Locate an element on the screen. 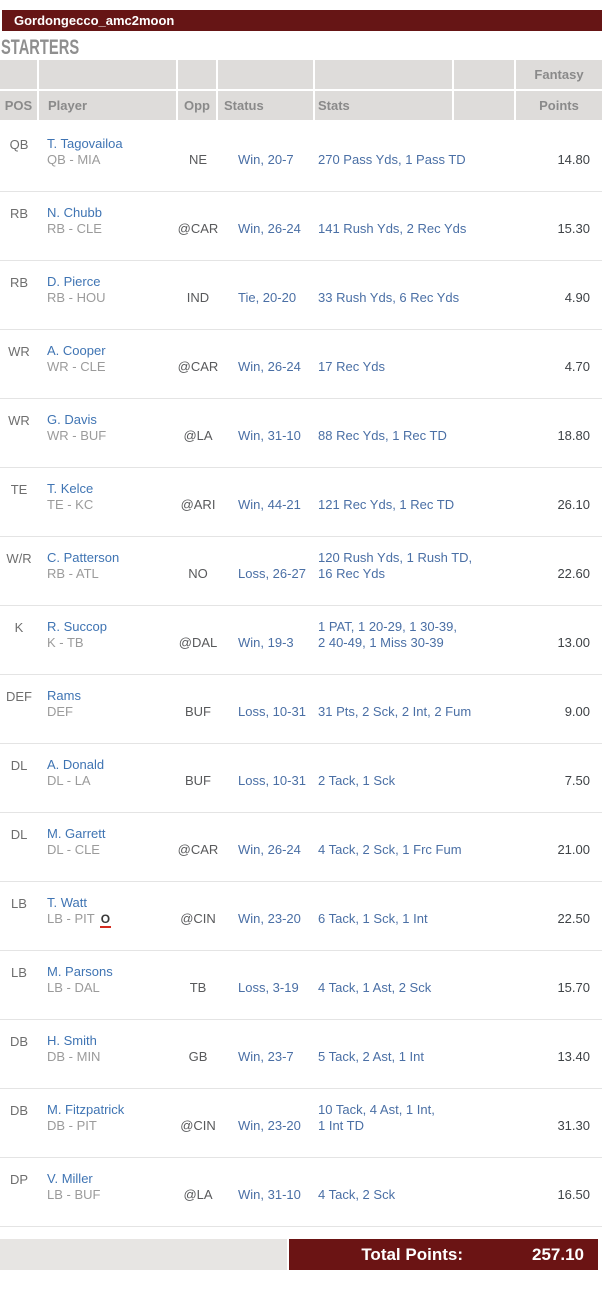 The height and width of the screenshot is (1292, 602). player-pos-team: WR - CLE is located at coordinates (76, 366).